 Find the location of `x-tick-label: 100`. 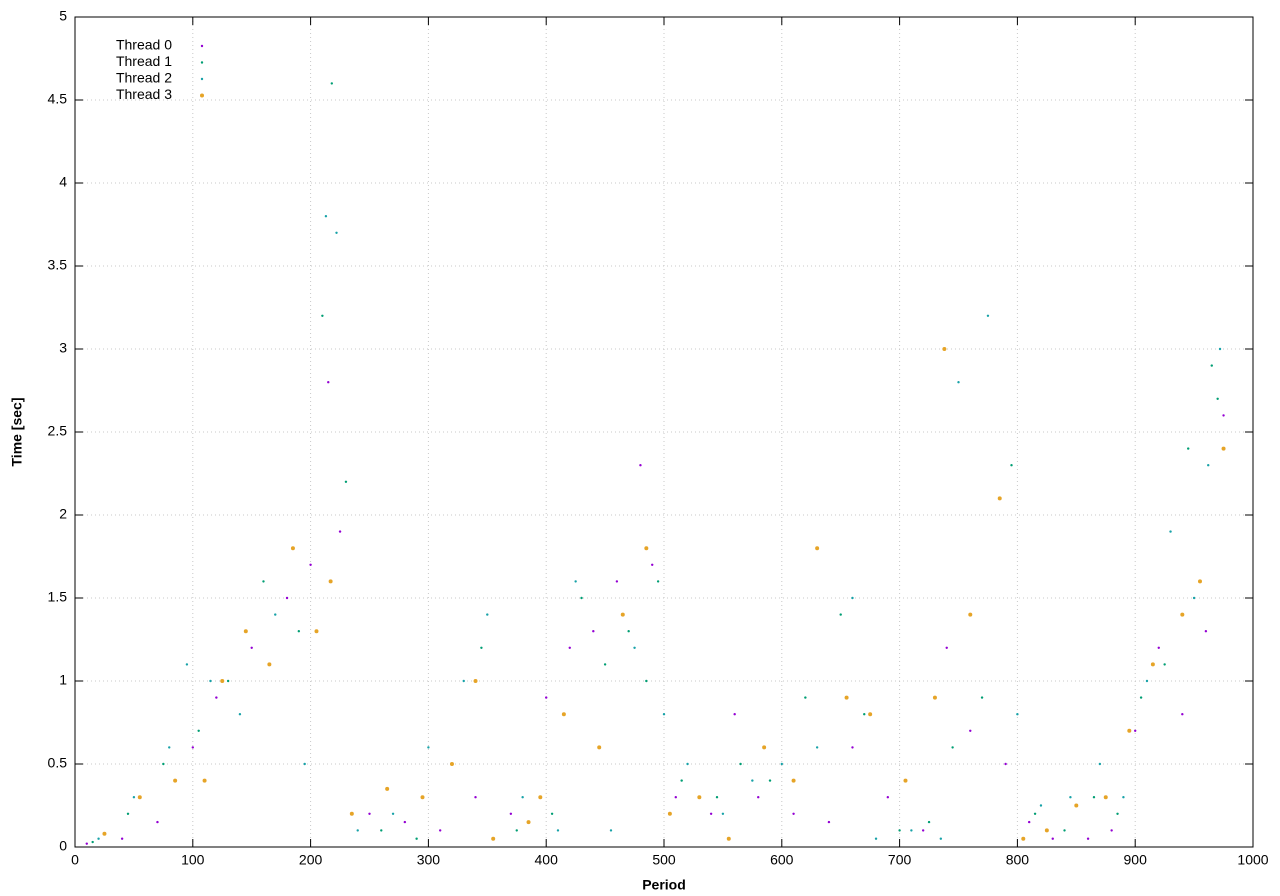

x-tick-label: 100 is located at coordinates (193, 860).